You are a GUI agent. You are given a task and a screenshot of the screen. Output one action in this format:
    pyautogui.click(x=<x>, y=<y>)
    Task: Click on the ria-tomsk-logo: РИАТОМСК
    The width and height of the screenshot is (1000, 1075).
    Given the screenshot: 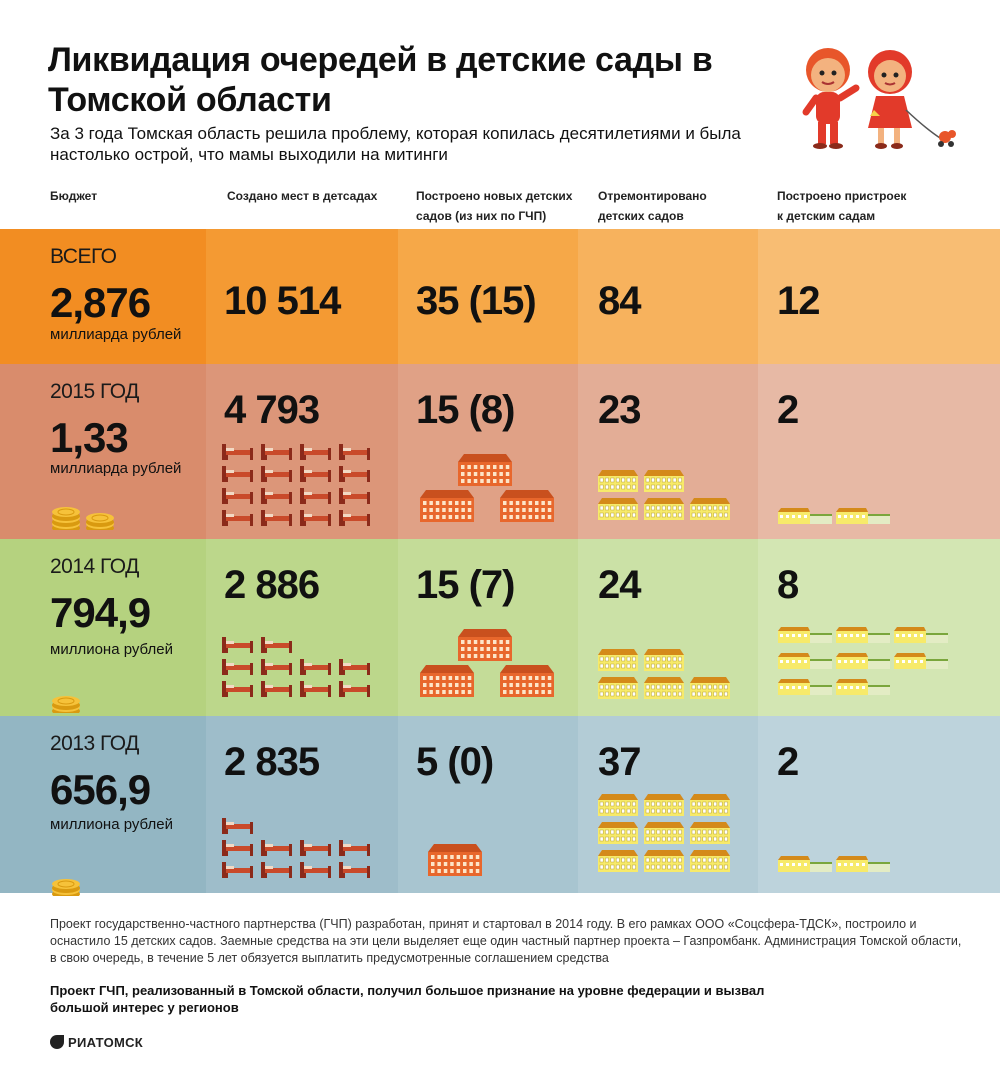 What is the action you would take?
    pyautogui.click(x=96, y=1042)
    